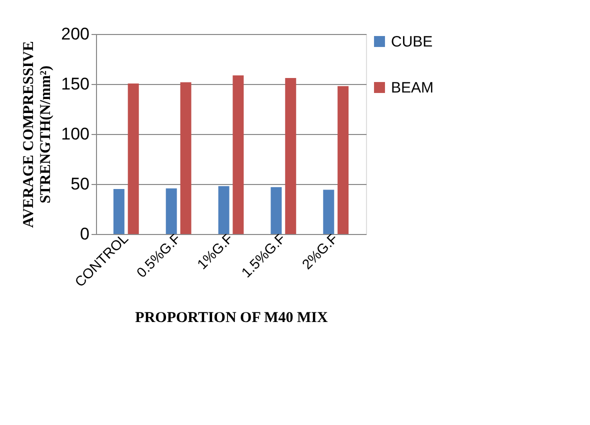  I want to click on legend-label: CUBE, so click(412, 42).